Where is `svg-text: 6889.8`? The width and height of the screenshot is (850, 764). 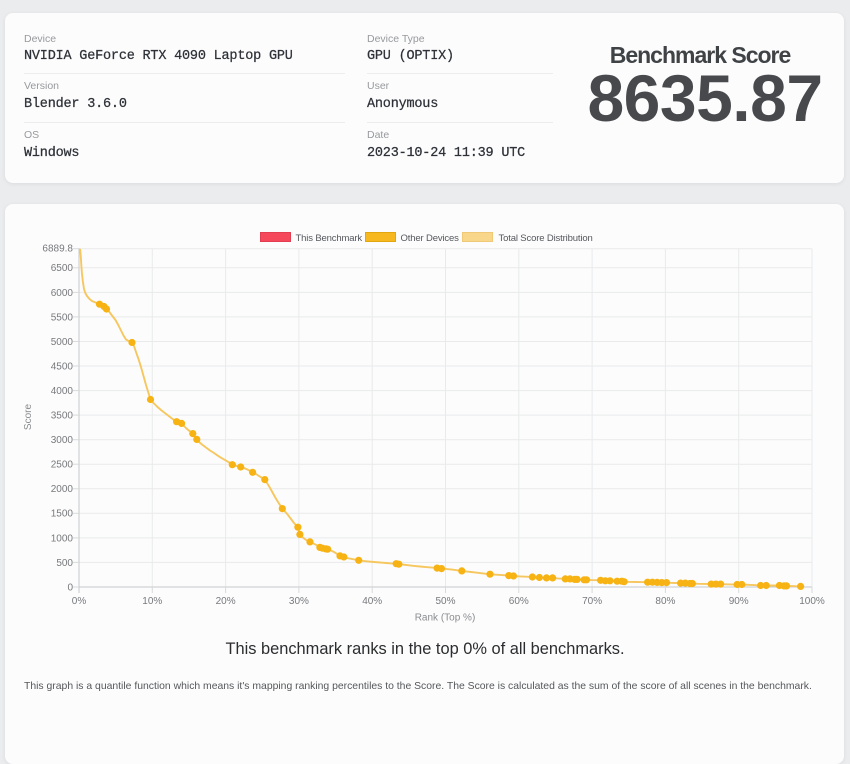
svg-text: 6889.8 is located at coordinates (57, 249).